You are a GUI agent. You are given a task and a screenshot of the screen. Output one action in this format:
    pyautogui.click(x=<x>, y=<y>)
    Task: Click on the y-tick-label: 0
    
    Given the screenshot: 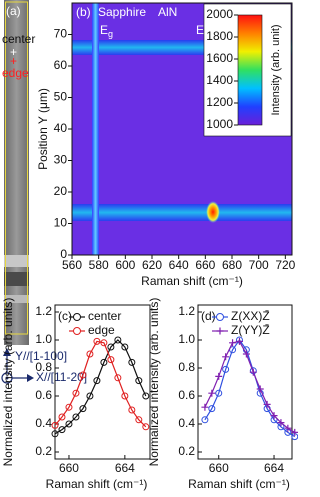 What is the action you would take?
    pyautogui.click(x=63, y=254)
    